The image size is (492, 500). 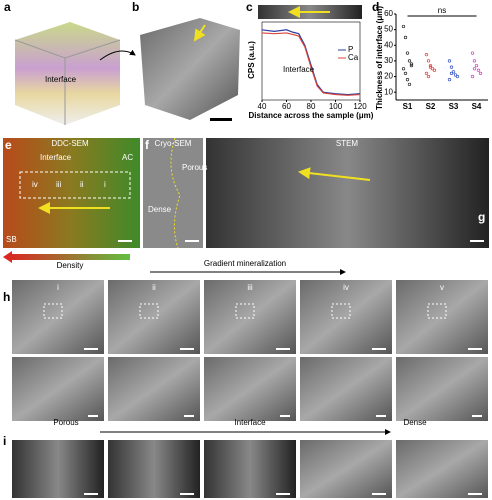 What do you see at coordinates (67, 73) in the screenshot?
I see `cube-illustration` at bounding box center [67, 73].